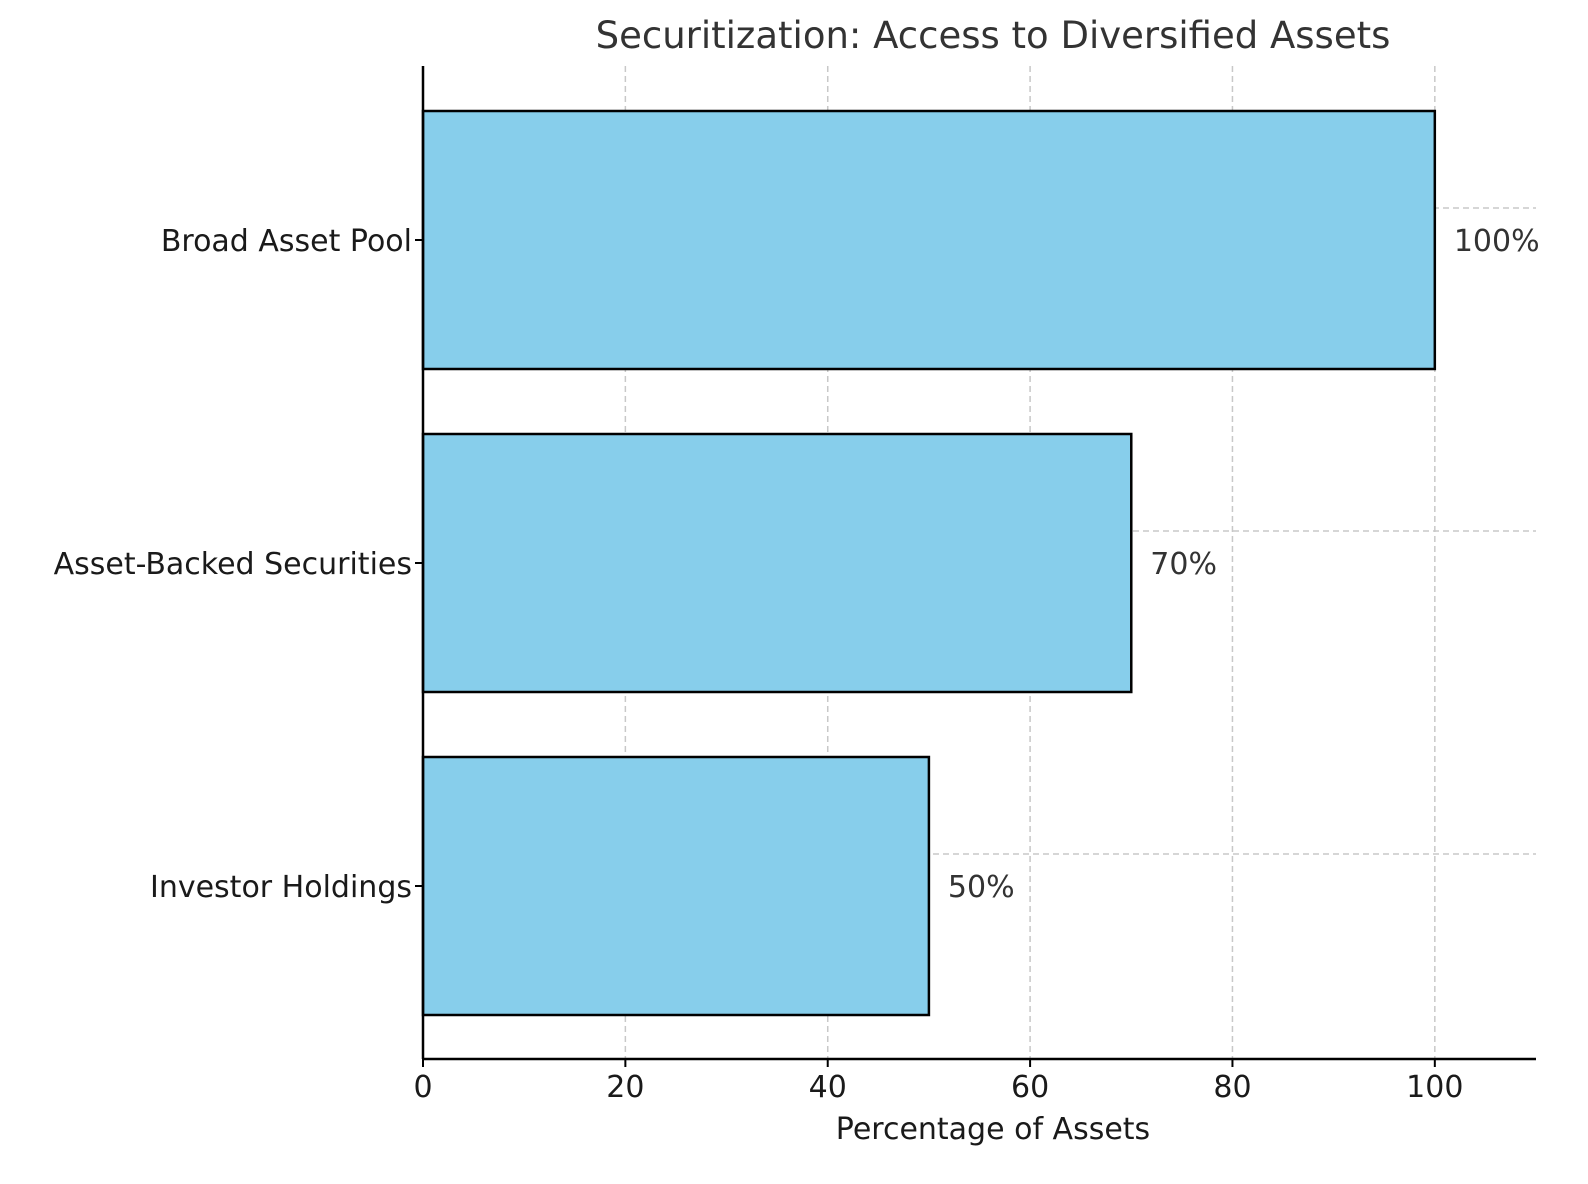 The height and width of the screenshot is (1184, 1588). I want to click on x-tick-label: 0, so click(422, 1087).